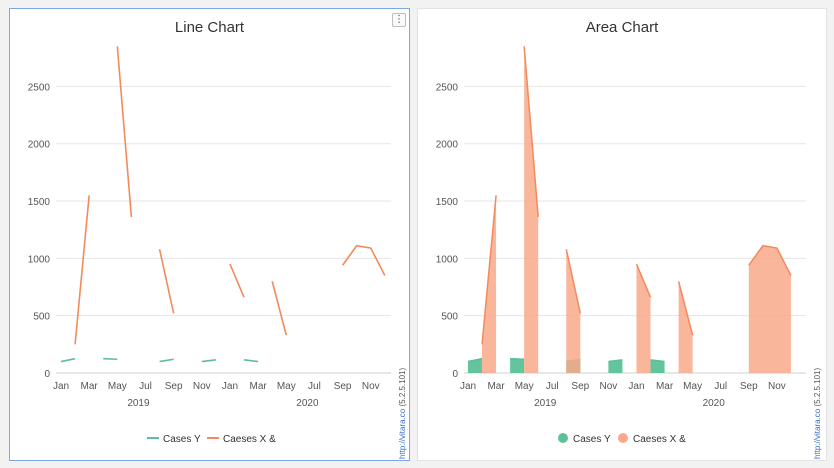 The height and width of the screenshot is (468, 834). I want to click on kebab-menu-icon: ⋮, so click(399, 20).